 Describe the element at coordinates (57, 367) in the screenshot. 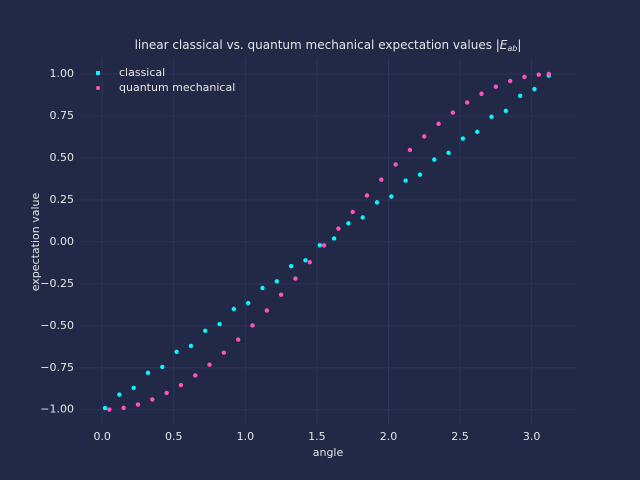

I see `y-tick-label: −0.75` at that location.